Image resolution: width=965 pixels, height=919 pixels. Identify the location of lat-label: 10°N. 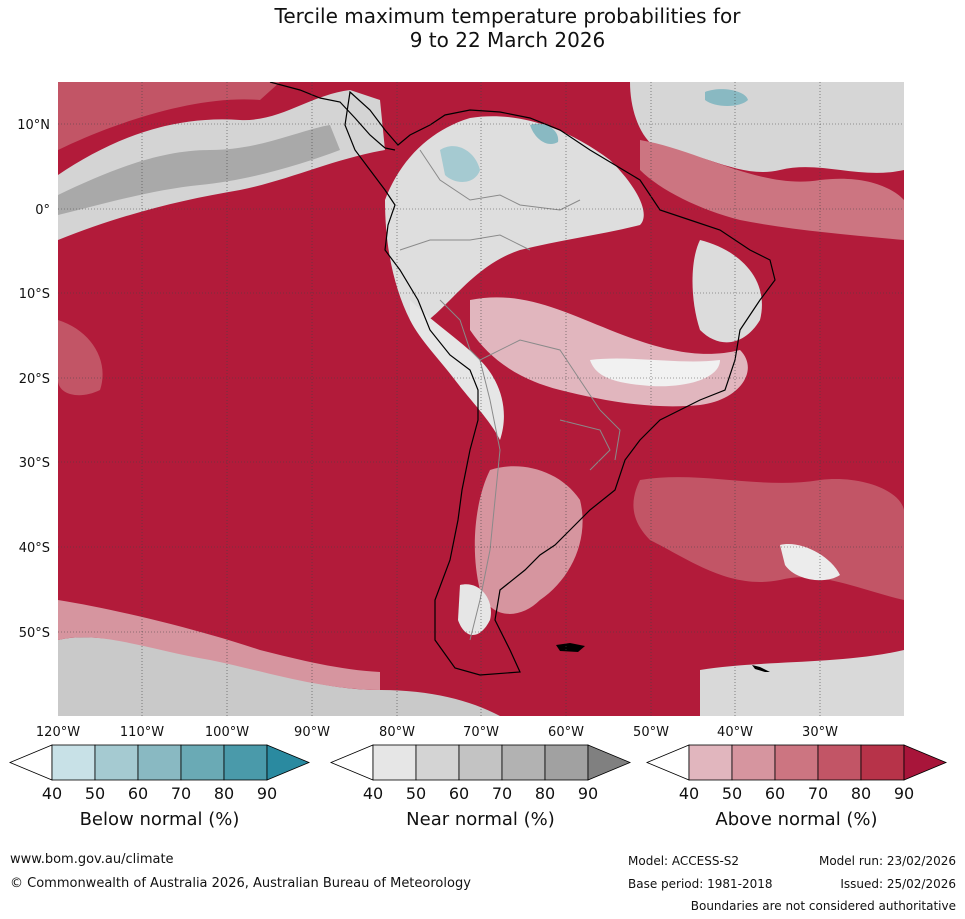
(33, 125).